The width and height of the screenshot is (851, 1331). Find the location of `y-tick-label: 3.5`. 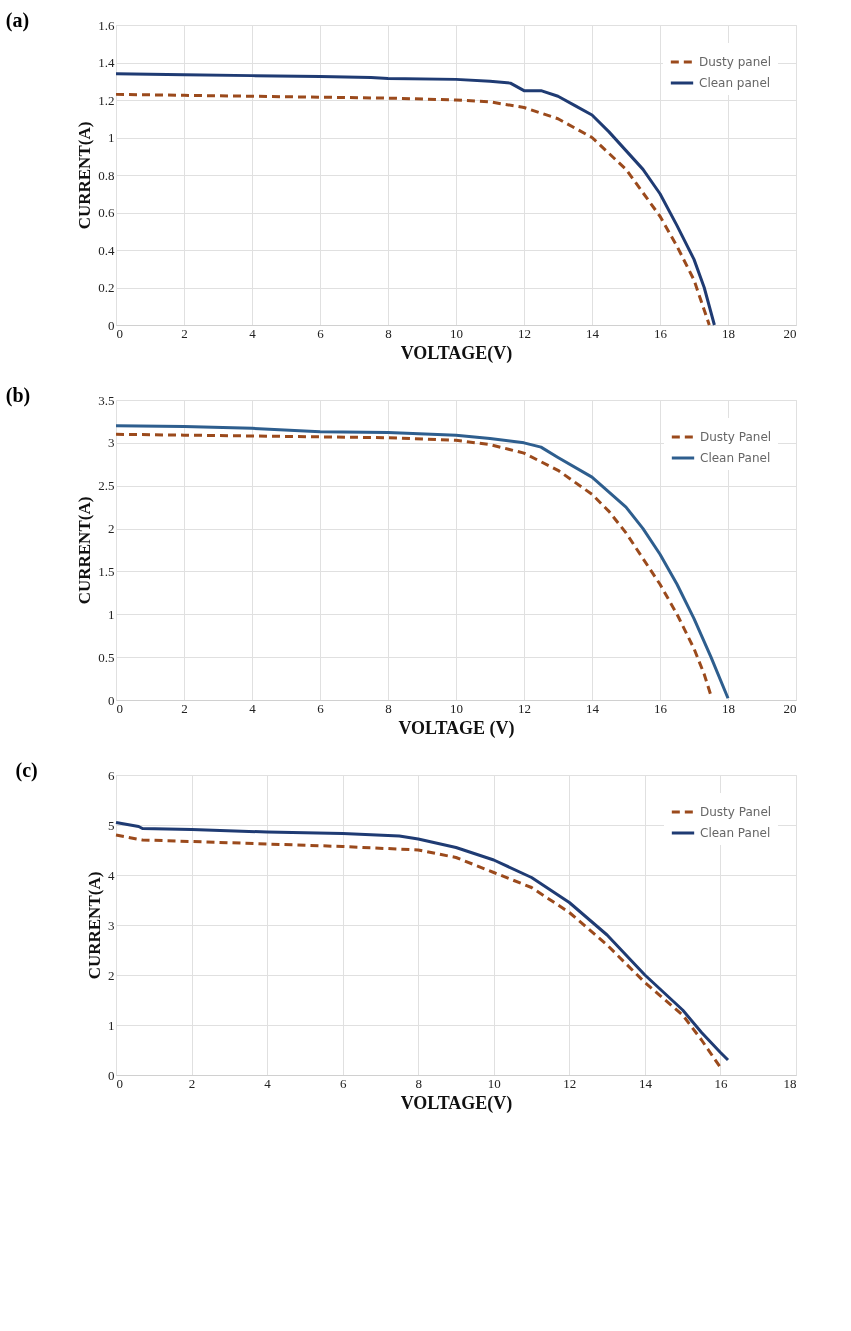

y-tick-label: 3.5 is located at coordinates (106, 400).